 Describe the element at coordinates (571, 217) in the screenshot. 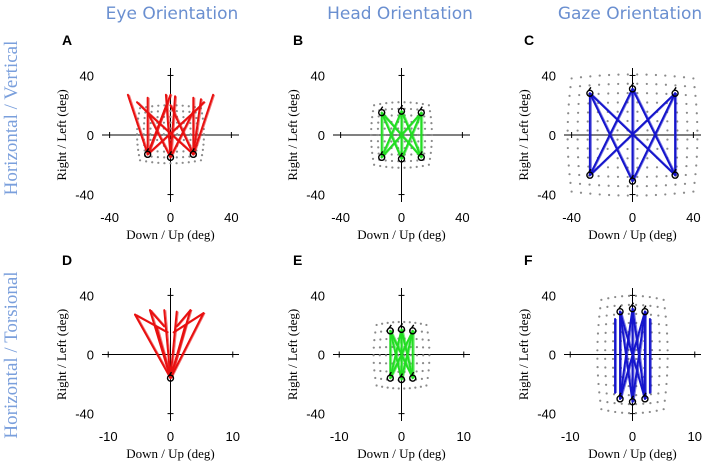

I see `x-tick-label: -40` at that location.